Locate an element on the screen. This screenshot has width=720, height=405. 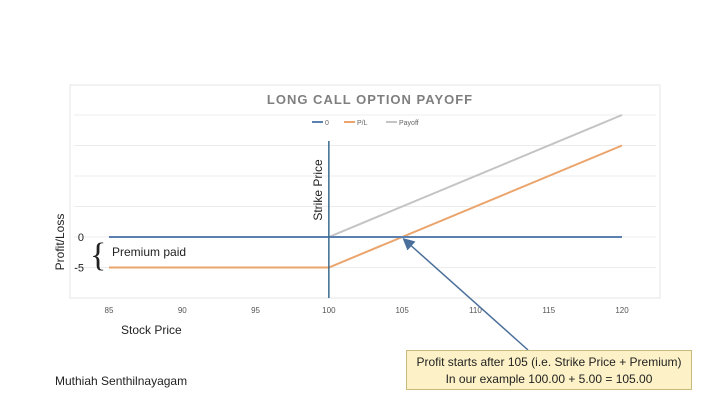
x-tick-label: 95 is located at coordinates (255, 310).